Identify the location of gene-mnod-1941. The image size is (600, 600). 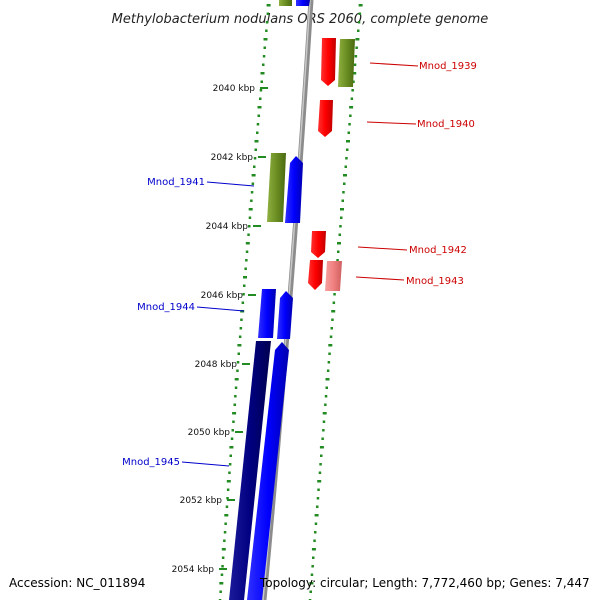
(294, 189).